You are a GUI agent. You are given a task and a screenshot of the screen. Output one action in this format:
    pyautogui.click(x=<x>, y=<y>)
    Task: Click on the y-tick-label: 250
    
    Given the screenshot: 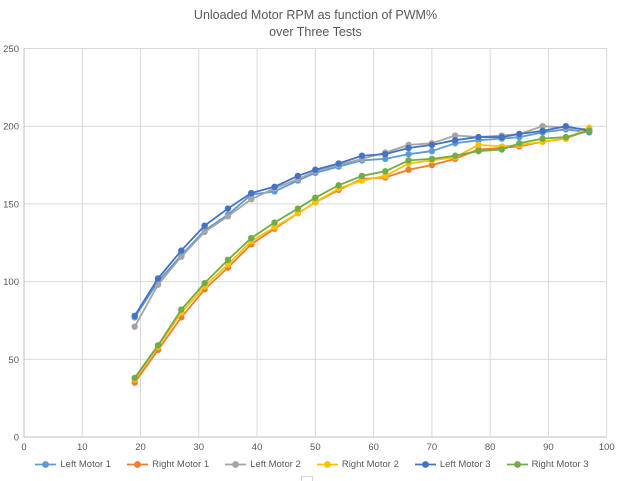 What is the action you would take?
    pyautogui.click(x=11, y=49)
    